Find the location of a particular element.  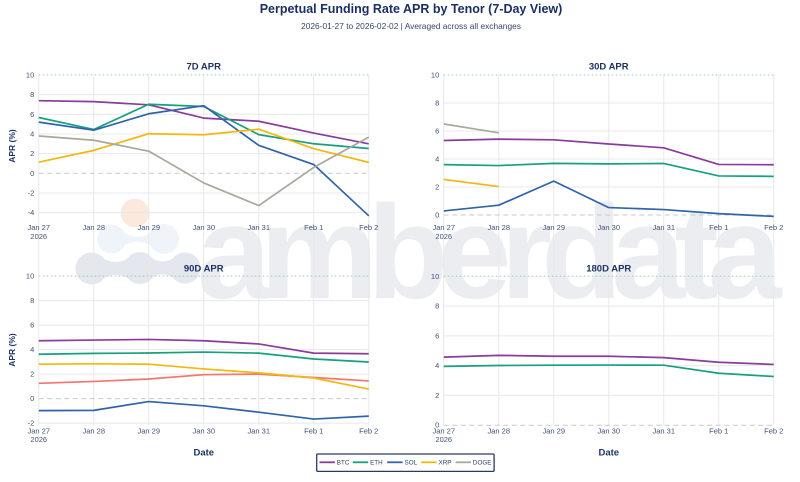

svg-text: 30D APR is located at coordinates (609, 67).